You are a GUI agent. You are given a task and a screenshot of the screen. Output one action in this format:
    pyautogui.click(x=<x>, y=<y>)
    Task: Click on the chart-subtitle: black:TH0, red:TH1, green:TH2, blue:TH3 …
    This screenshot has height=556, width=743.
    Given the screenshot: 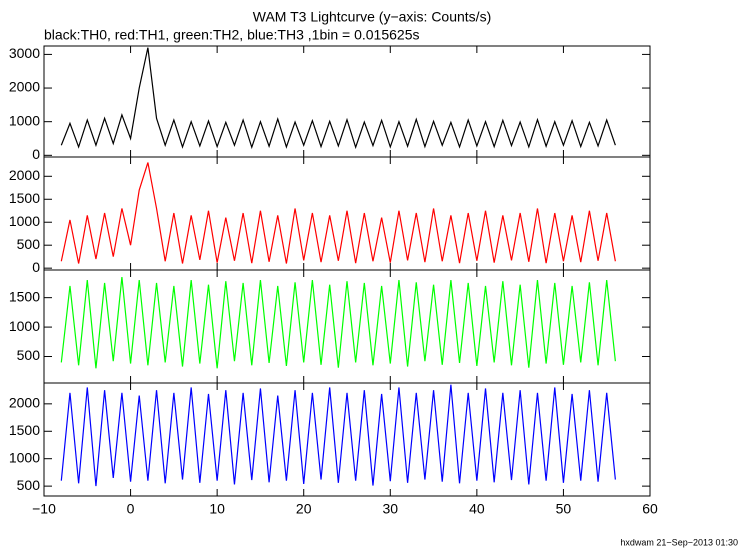 What is the action you would take?
    pyautogui.click(x=231, y=35)
    